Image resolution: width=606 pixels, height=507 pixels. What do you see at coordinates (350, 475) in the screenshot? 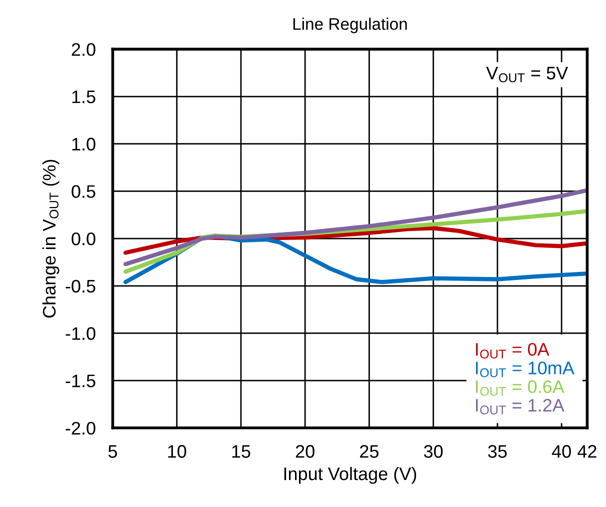
I see `x-axis-title: Input Voltage (V)` at bounding box center [350, 475].